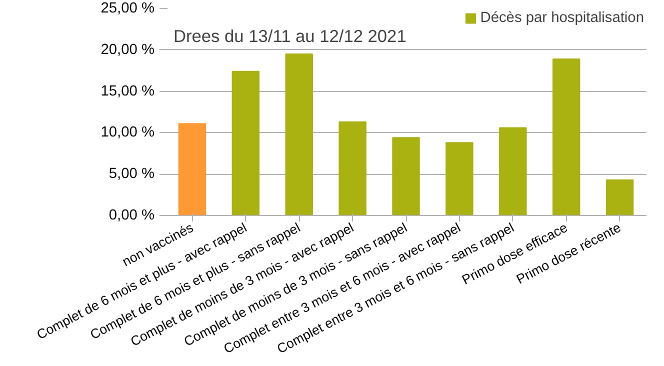 Image resolution: width=664 pixels, height=366 pixels. I want to click on y-tick-label: 15,00 %, so click(127, 91).